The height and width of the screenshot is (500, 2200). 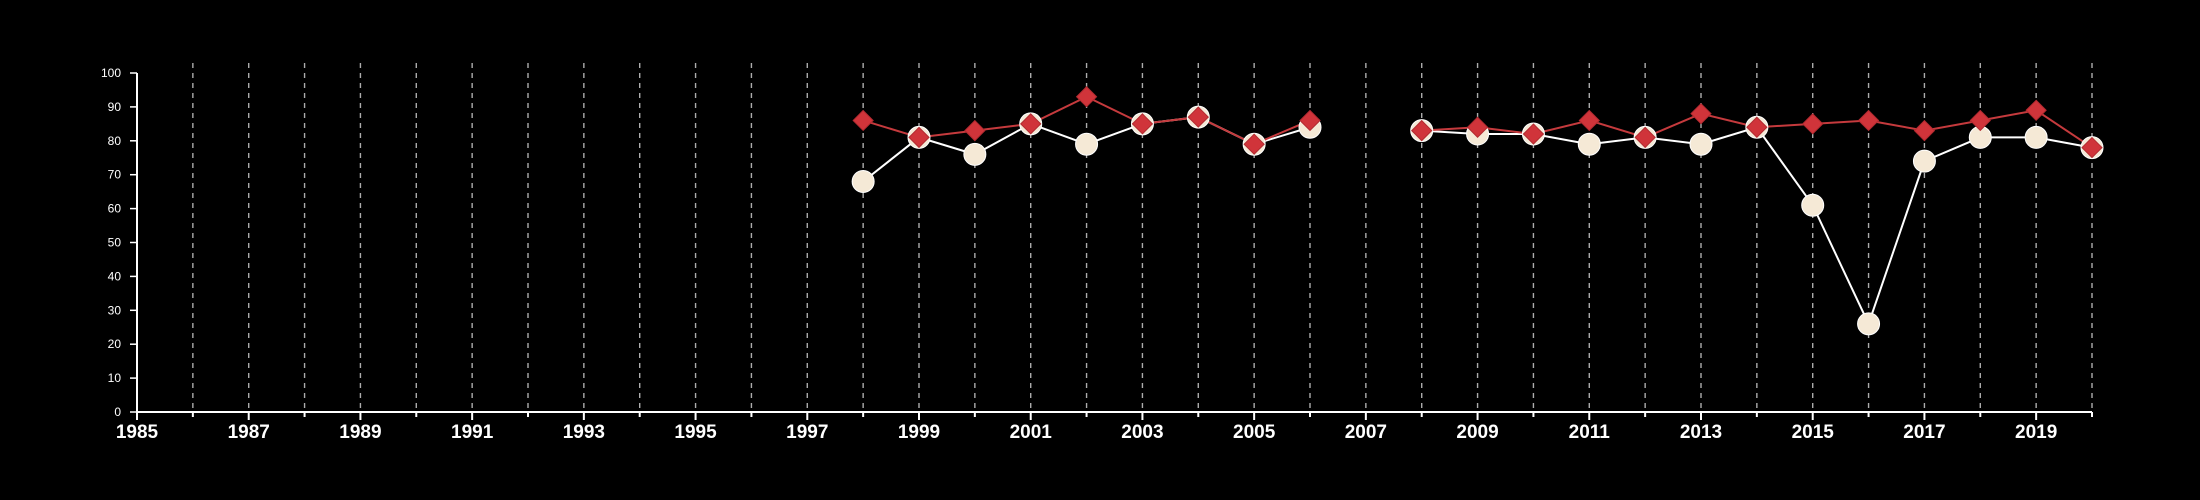 What do you see at coordinates (115, 310) in the screenshot?
I see `y-tick-label: 30` at bounding box center [115, 310].